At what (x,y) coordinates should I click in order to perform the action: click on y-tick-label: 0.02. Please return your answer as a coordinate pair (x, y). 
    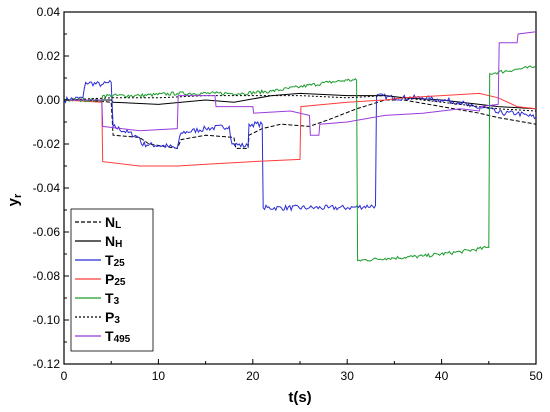
    Looking at the image, I should click on (49, 56).